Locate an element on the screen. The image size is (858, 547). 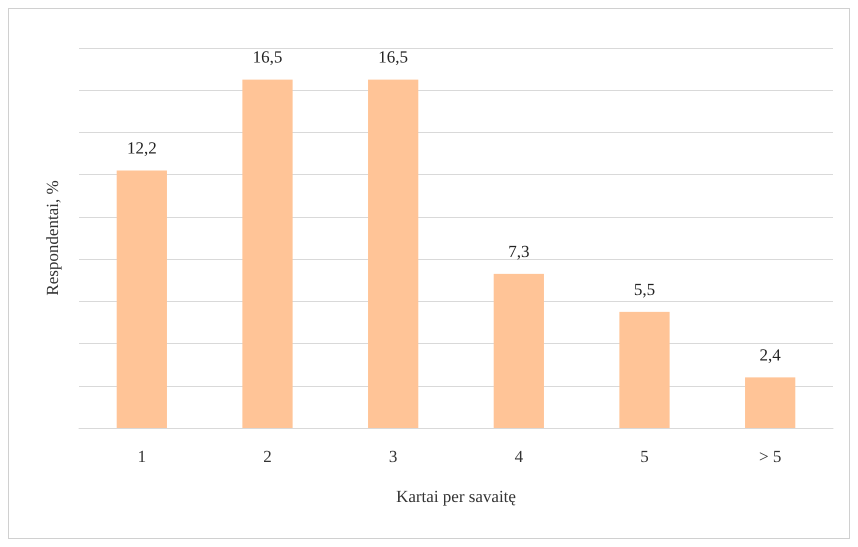
data-label: 12,2 is located at coordinates (141, 148).